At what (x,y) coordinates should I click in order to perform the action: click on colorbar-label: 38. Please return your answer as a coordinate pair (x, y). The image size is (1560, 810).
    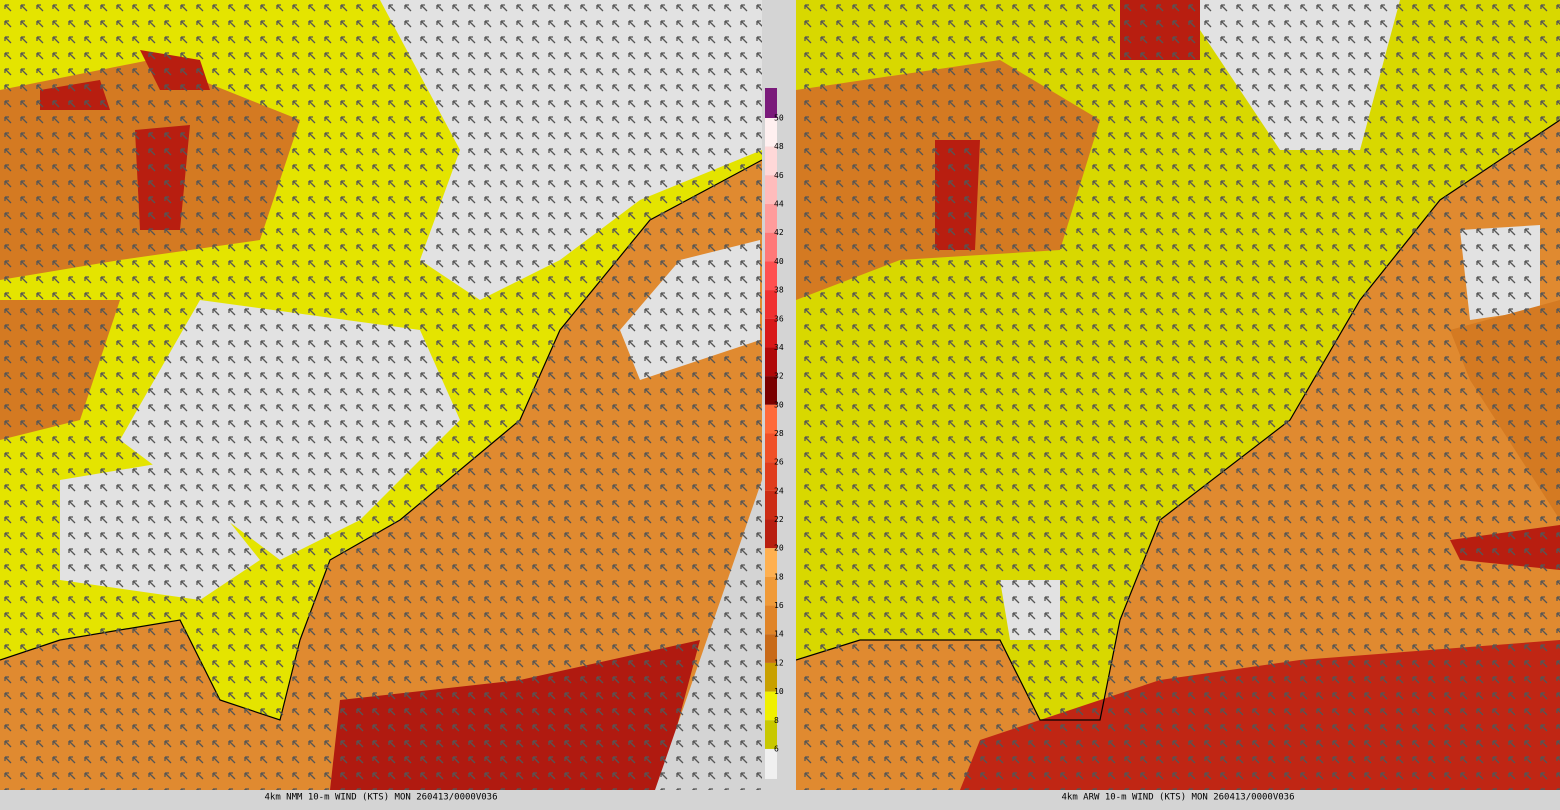
    Looking at the image, I should click on (779, 290).